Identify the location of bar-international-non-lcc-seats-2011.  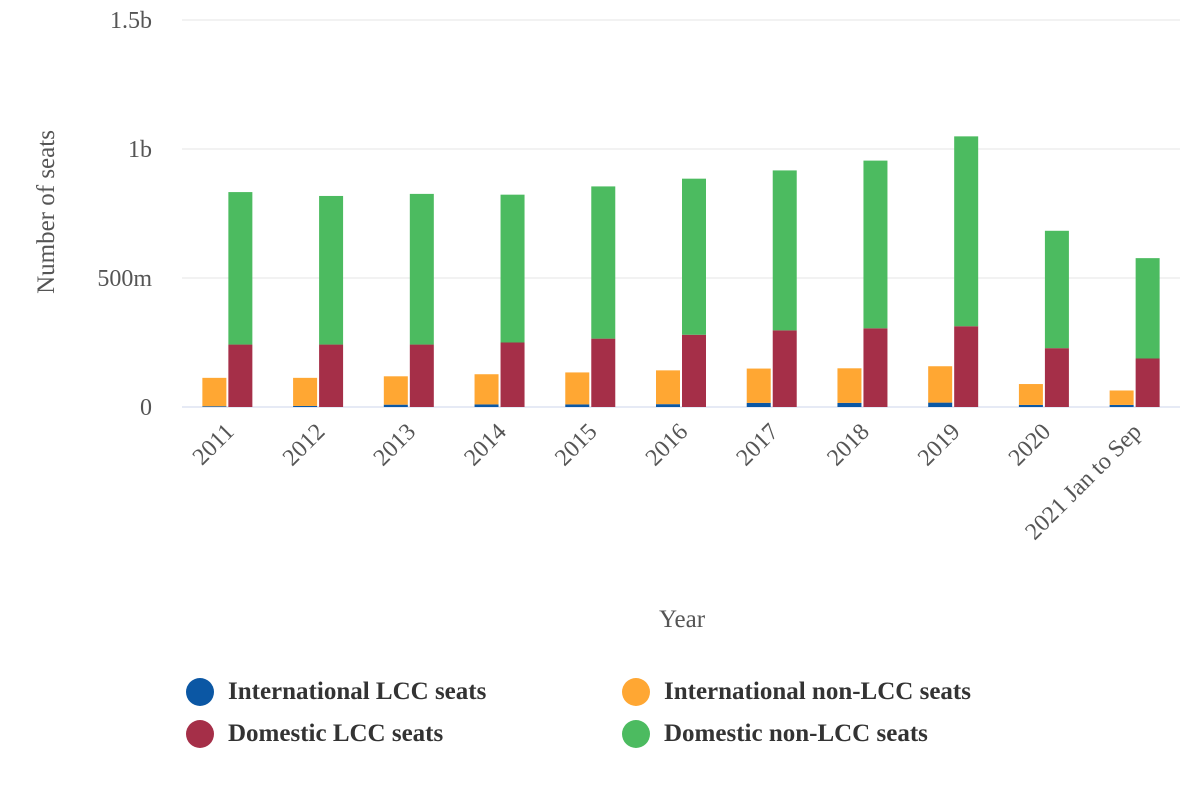
(214, 392).